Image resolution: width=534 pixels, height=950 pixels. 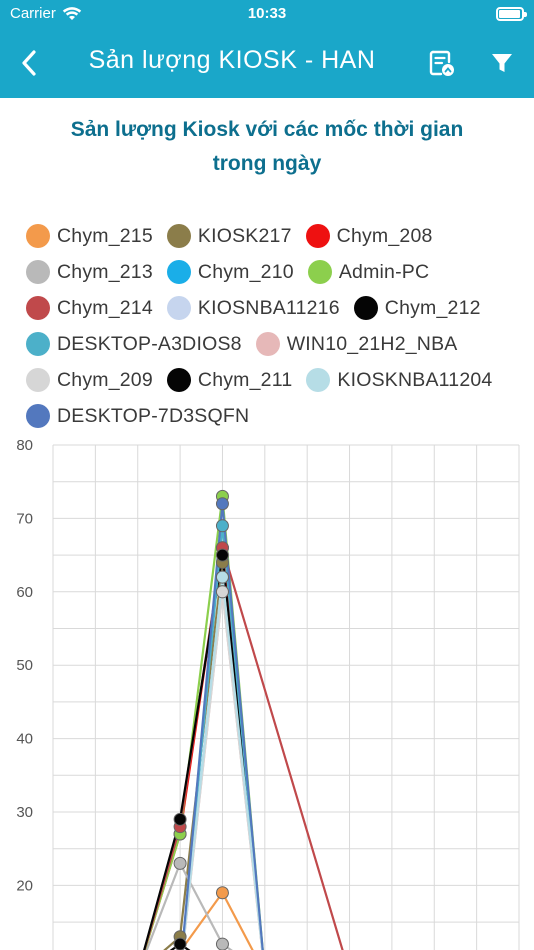 I want to click on legend-item: Chym_213, so click(x=89, y=272).